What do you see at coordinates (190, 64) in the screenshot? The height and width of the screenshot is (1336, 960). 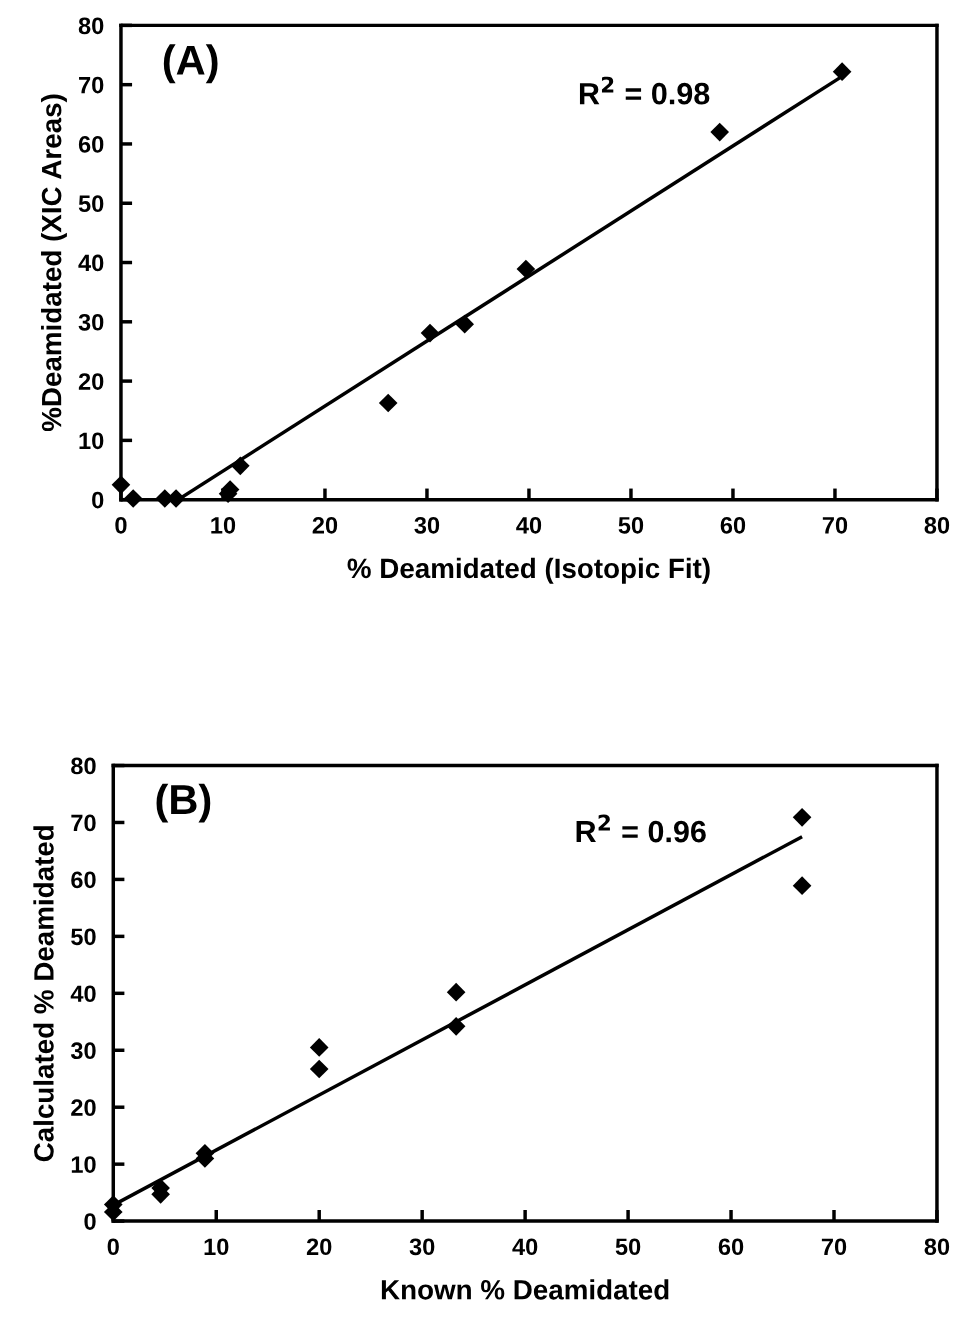 I see `annotation: (A)` at bounding box center [190, 64].